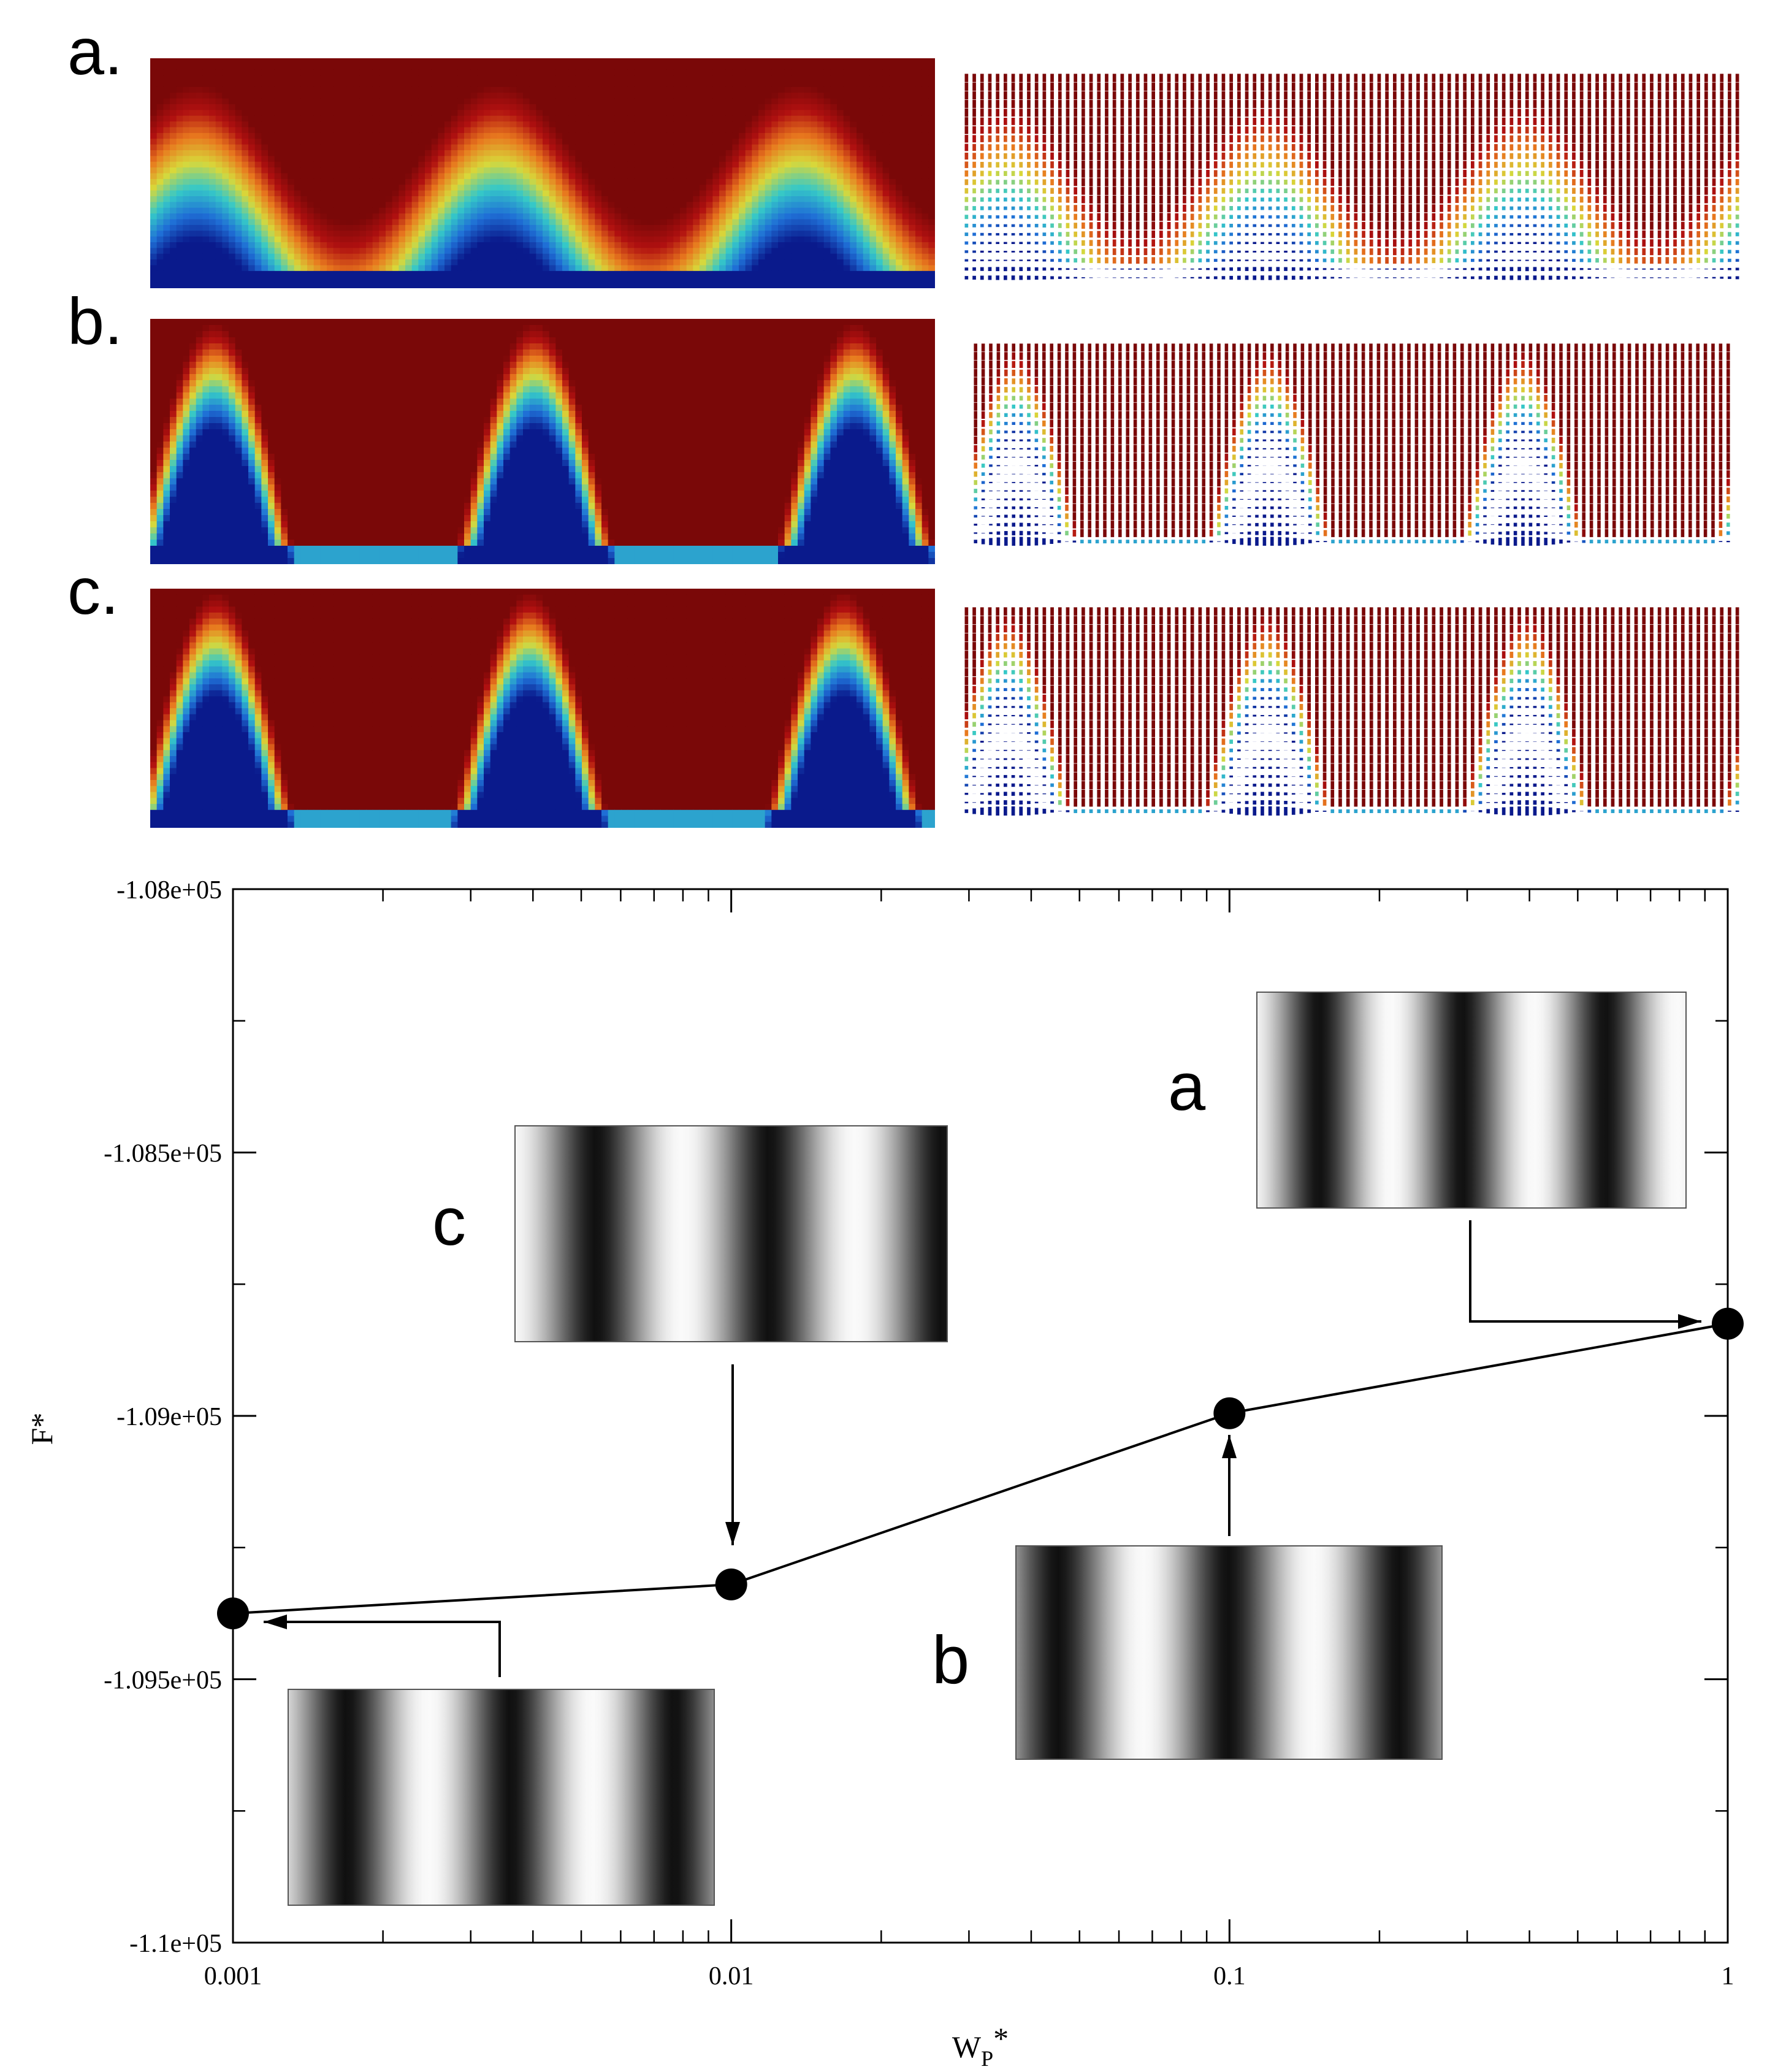  What do you see at coordinates (93, 591) in the screenshot?
I see `panel-label-c: c.` at bounding box center [93, 591].